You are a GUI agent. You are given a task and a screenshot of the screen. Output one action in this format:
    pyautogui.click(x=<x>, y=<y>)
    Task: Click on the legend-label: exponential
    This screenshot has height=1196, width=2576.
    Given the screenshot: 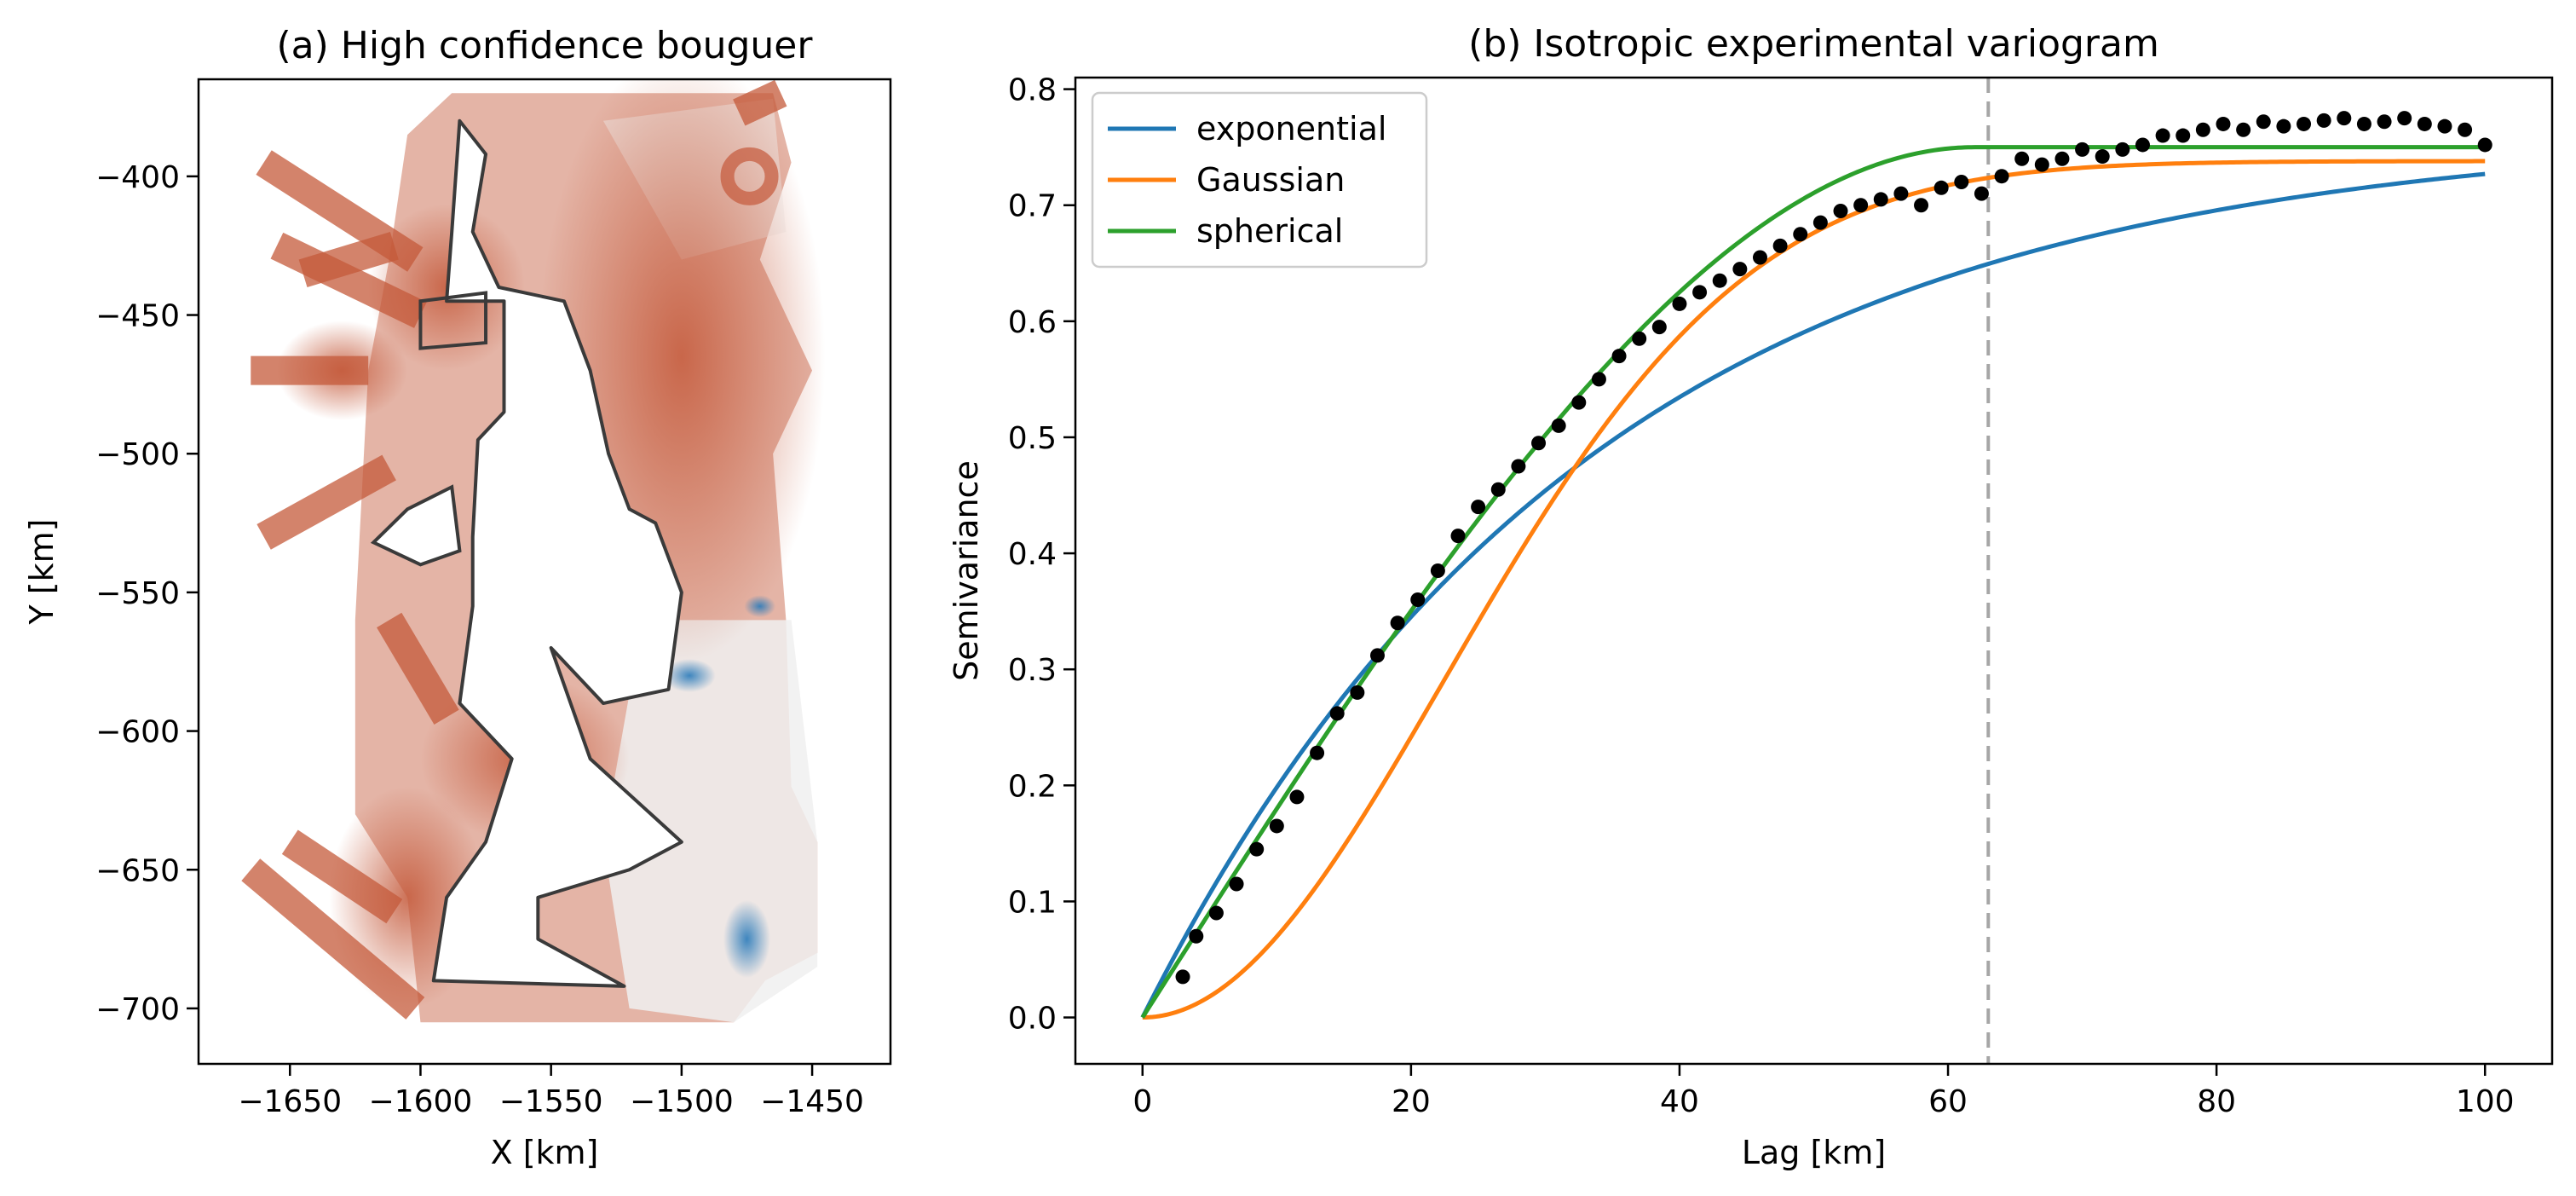 What is the action you would take?
    pyautogui.click(x=1291, y=128)
    